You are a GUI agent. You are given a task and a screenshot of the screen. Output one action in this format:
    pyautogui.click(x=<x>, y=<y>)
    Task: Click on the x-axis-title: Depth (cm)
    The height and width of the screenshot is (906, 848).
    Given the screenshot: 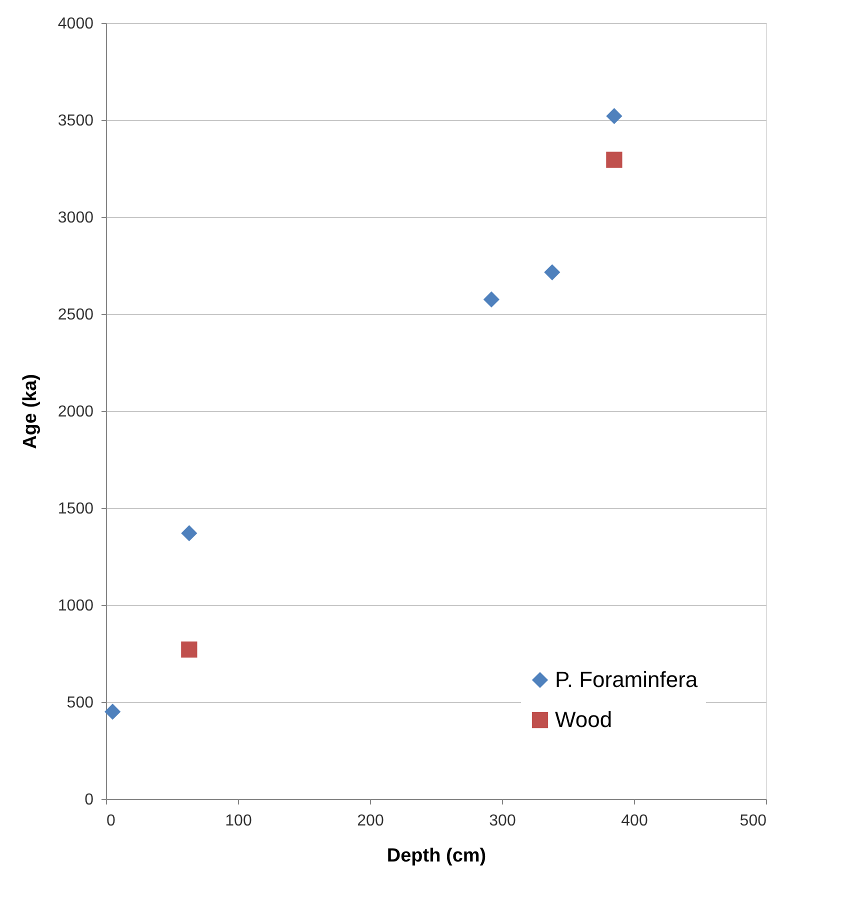 What is the action you would take?
    pyautogui.click(x=436, y=856)
    